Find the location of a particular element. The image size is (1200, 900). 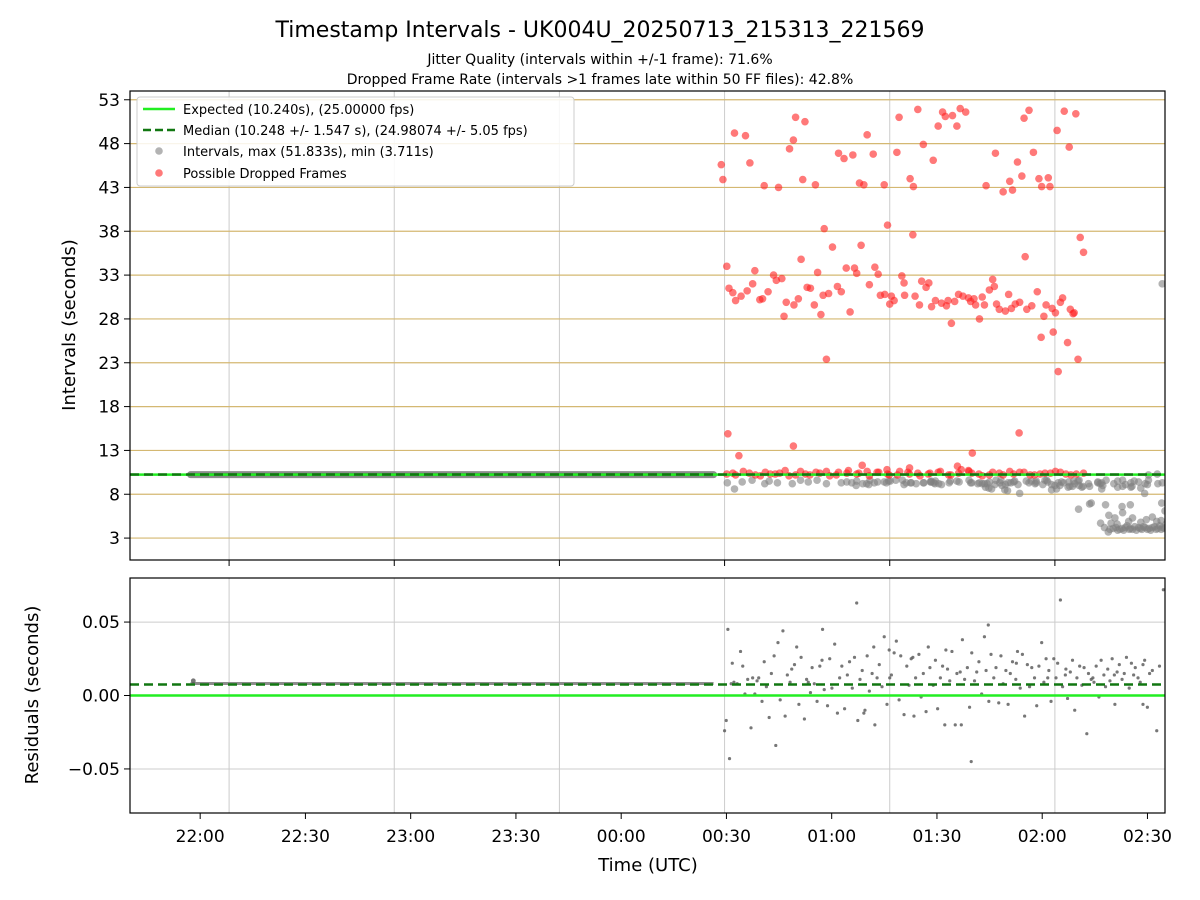

intervals-ytick-label: 33 is located at coordinates (109, 276).